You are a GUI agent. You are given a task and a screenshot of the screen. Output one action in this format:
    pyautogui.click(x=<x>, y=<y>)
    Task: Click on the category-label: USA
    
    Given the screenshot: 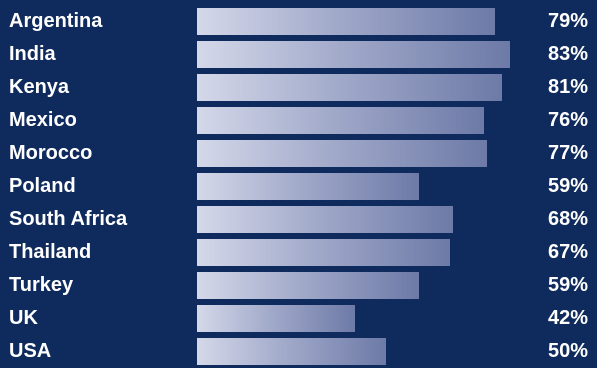 What is the action you would take?
    pyautogui.click(x=30, y=351)
    